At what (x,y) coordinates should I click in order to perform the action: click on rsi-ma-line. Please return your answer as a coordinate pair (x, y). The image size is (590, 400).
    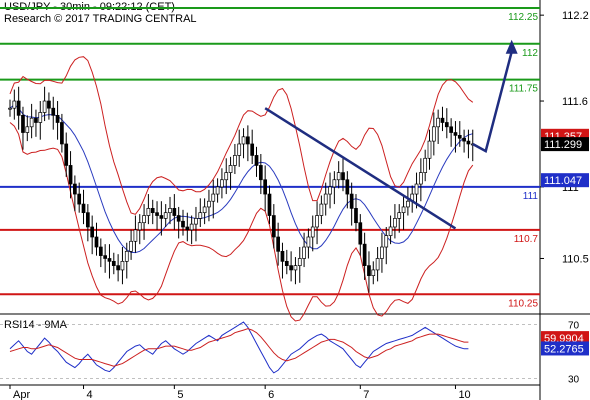
    Looking at the image, I should click on (239, 347).